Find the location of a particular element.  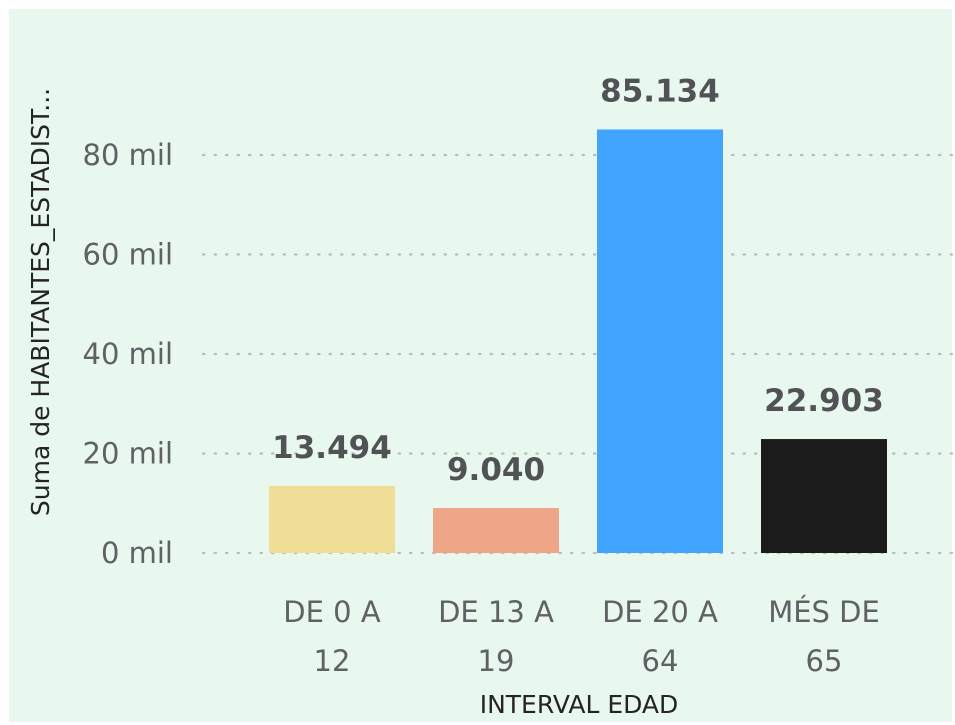

x-tick-label: 19 is located at coordinates (496, 661).